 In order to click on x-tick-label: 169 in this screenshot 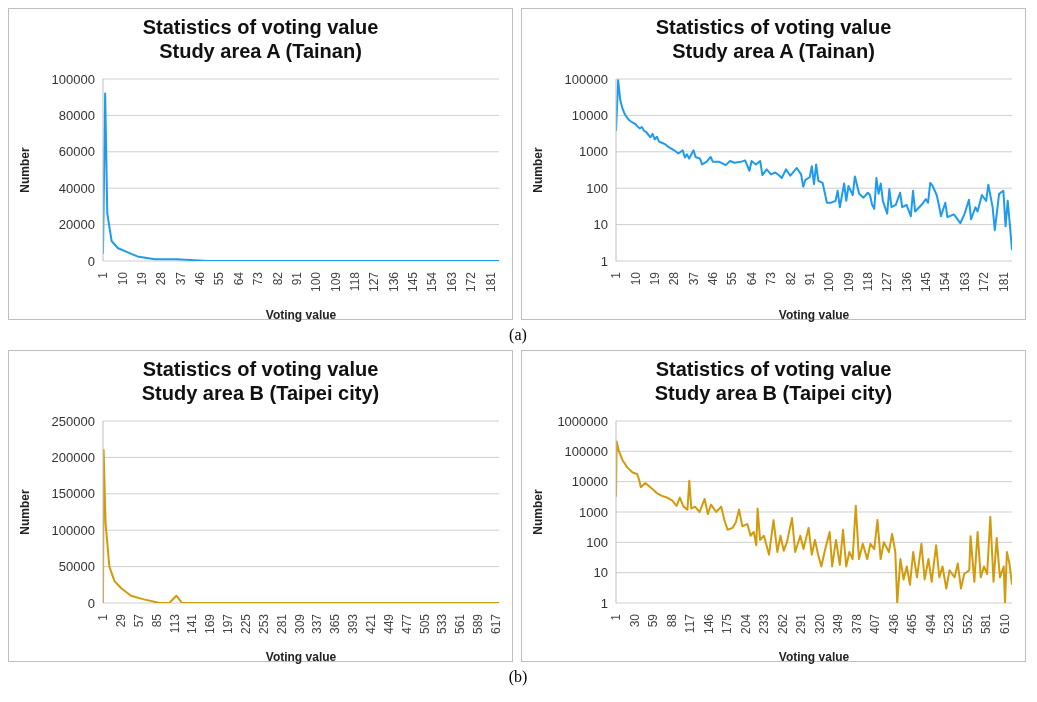, I will do `click(210, 624)`.